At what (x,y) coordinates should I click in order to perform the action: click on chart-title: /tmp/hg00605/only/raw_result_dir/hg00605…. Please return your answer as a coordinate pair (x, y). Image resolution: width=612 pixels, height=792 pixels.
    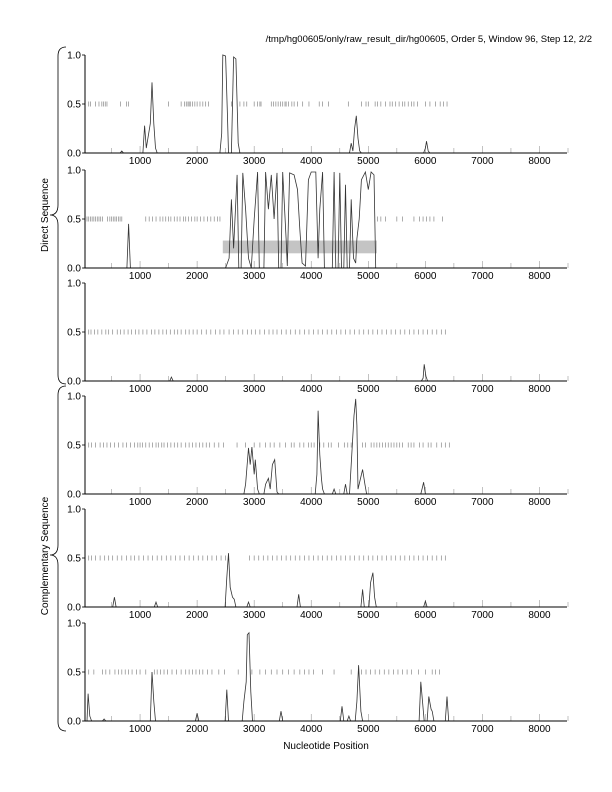
    Looking at the image, I should click on (429, 39).